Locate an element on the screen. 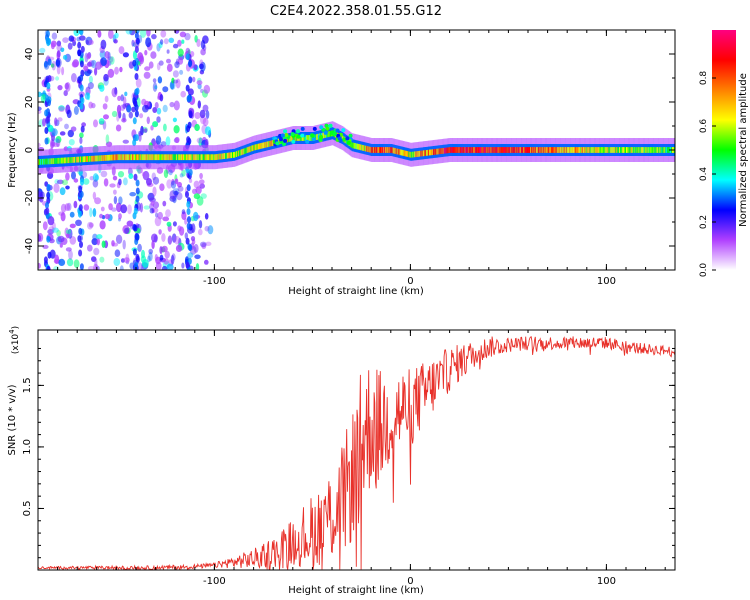  colorbar-tick-label: 0.0 is located at coordinates (704, 270).